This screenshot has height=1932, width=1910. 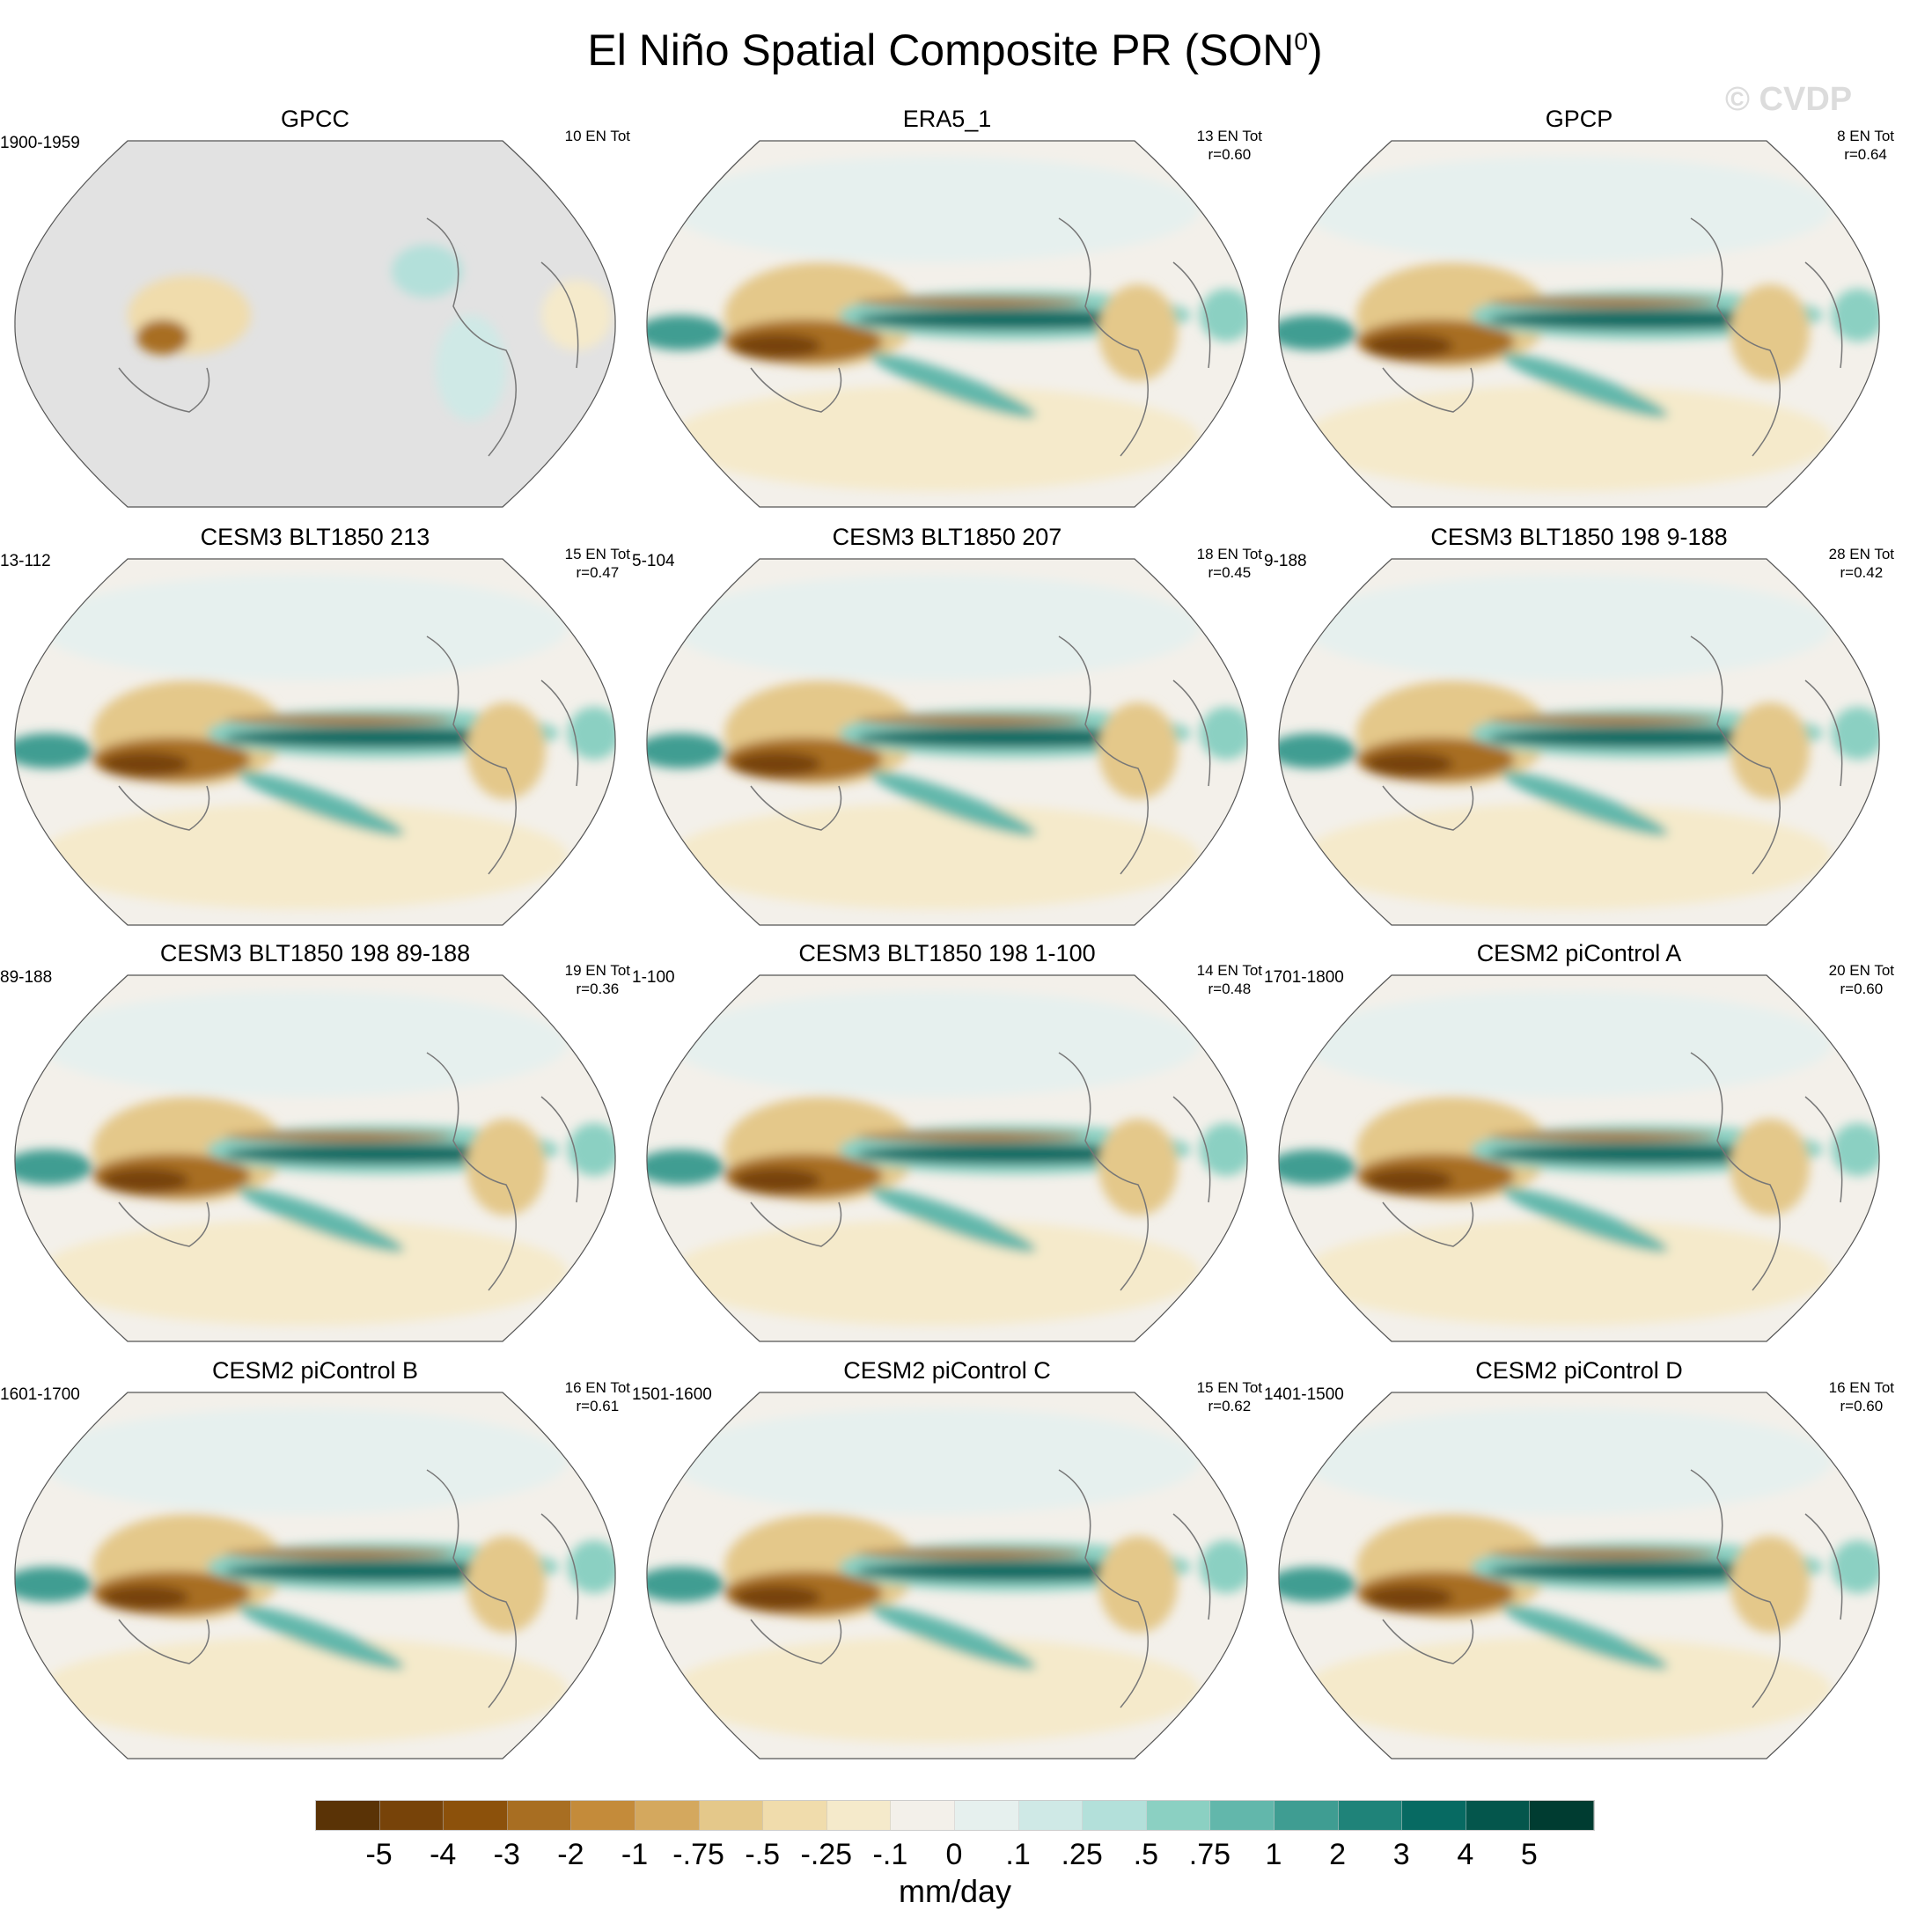 I want to click on panel-stats: 10 EN Tot, so click(x=597, y=136).